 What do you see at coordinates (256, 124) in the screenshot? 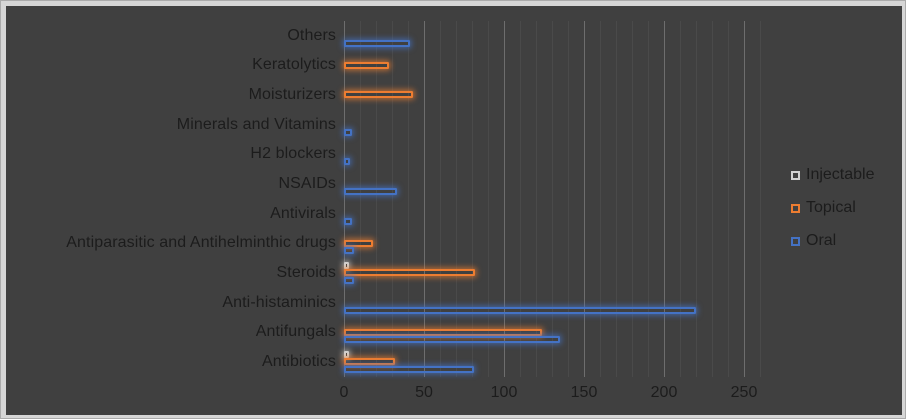
I see `category-label: Minerals and Vitamins` at bounding box center [256, 124].